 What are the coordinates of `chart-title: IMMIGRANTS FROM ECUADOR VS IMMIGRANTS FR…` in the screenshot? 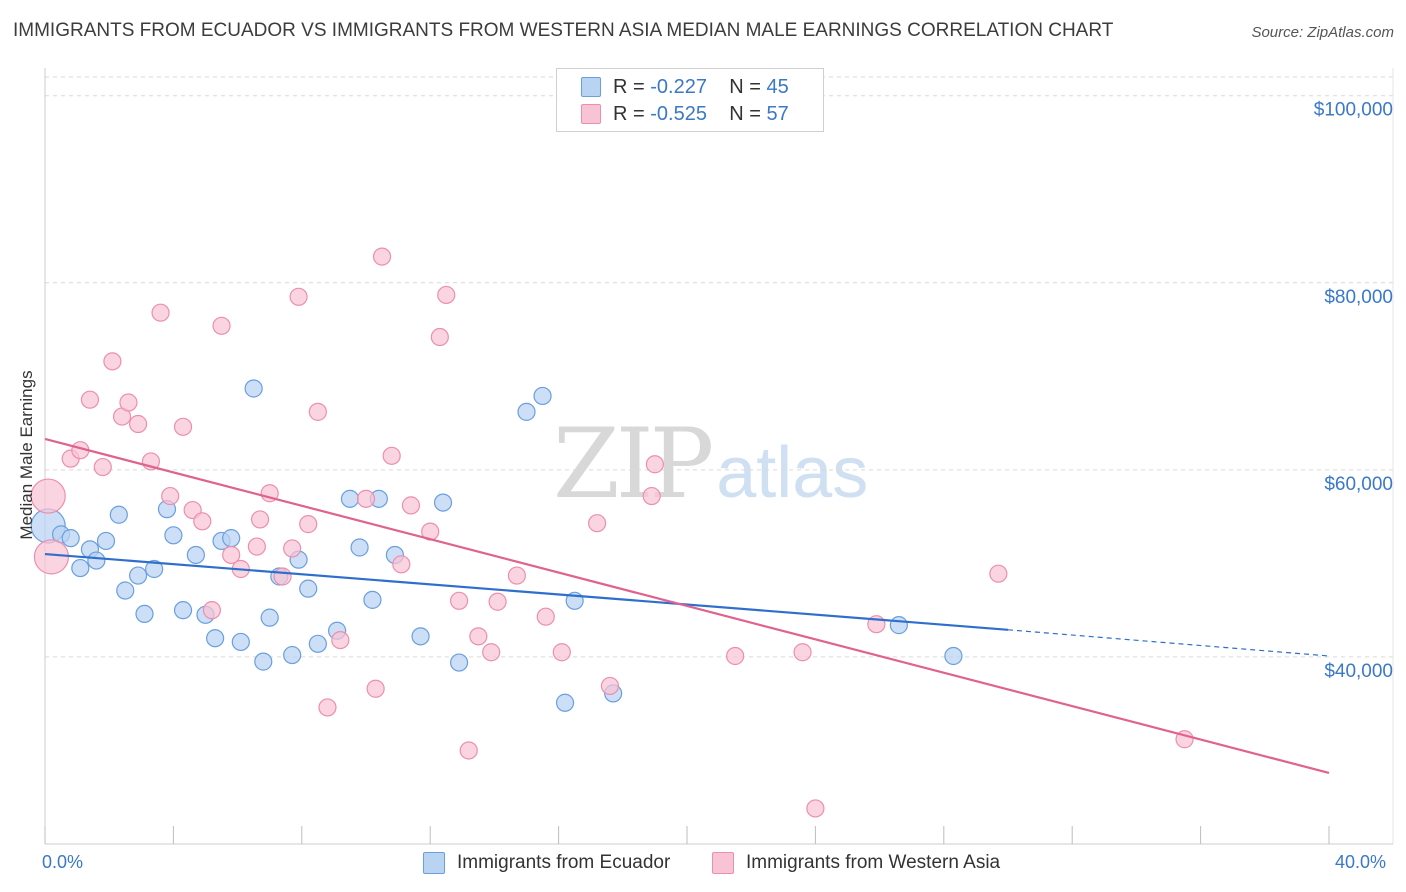 It's located at (563, 30).